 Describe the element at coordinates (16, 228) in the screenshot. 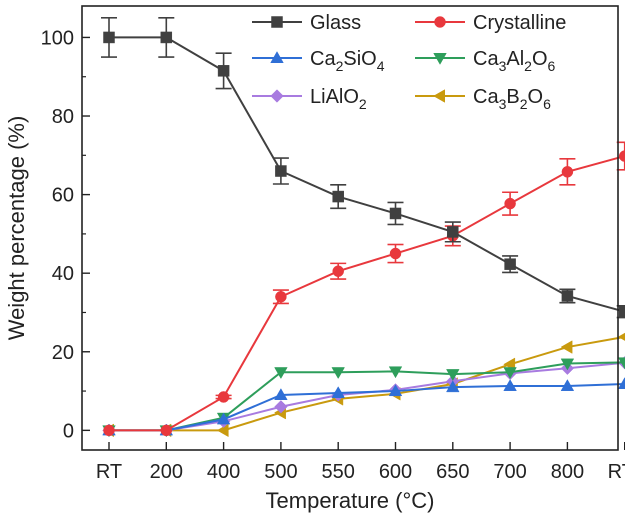

I see `y-axis-title: Weight percentage (%)` at that location.